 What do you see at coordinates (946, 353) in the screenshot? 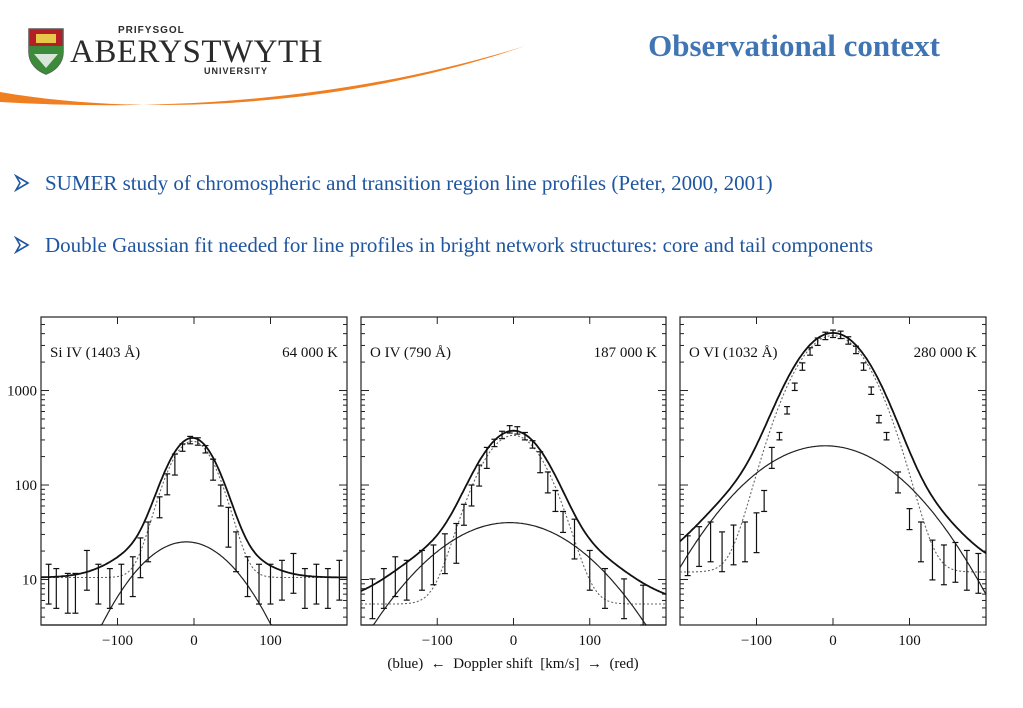
I see `chart-temperature: 280 000 K` at bounding box center [946, 353].